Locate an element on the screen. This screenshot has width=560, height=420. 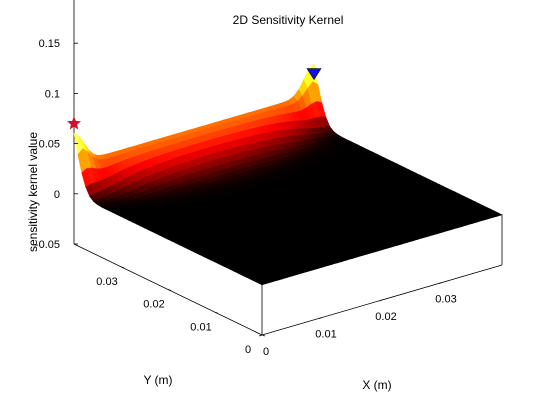
chart-title: 2D Sensitivity Kernel is located at coordinates (288, 20).